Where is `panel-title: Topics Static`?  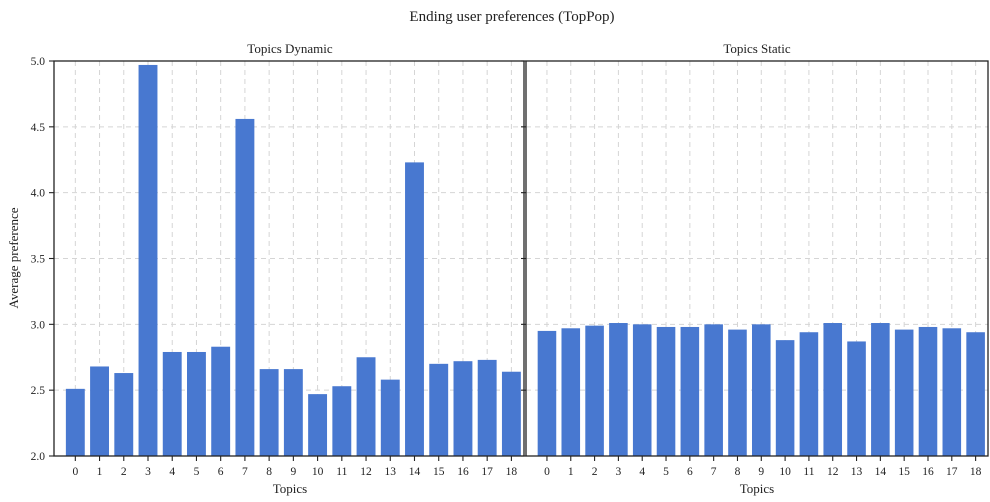
panel-title: Topics Static is located at coordinates (757, 48).